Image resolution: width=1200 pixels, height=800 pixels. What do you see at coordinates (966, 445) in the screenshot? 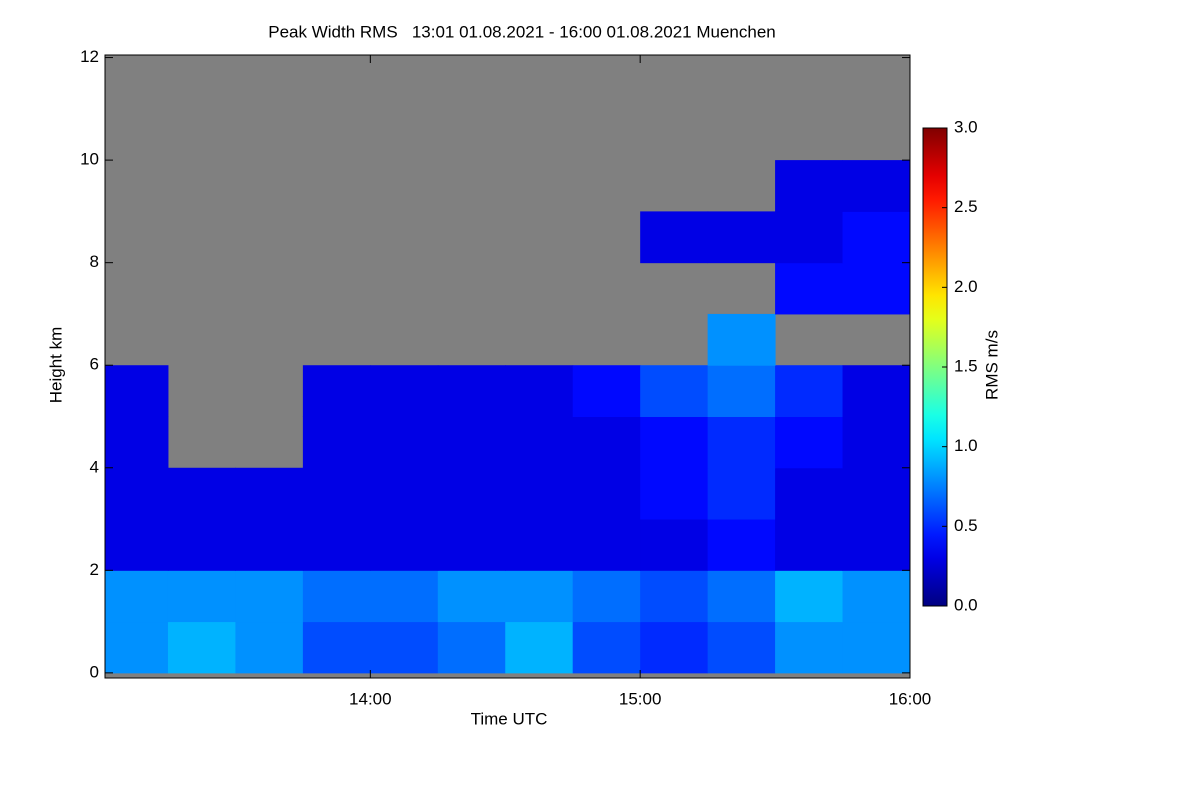
I see `colorbar-tick-label: 1.0` at bounding box center [966, 445].